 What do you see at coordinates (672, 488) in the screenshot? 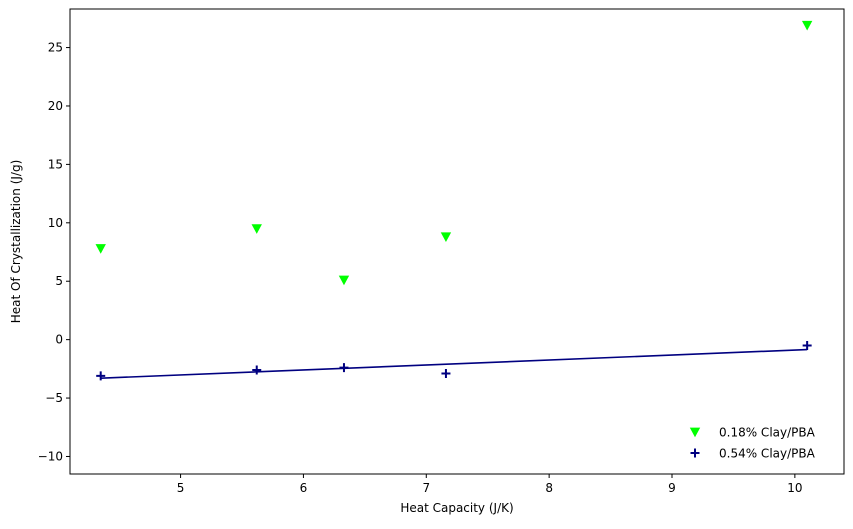
I see `x-tick-label: 9` at bounding box center [672, 488].